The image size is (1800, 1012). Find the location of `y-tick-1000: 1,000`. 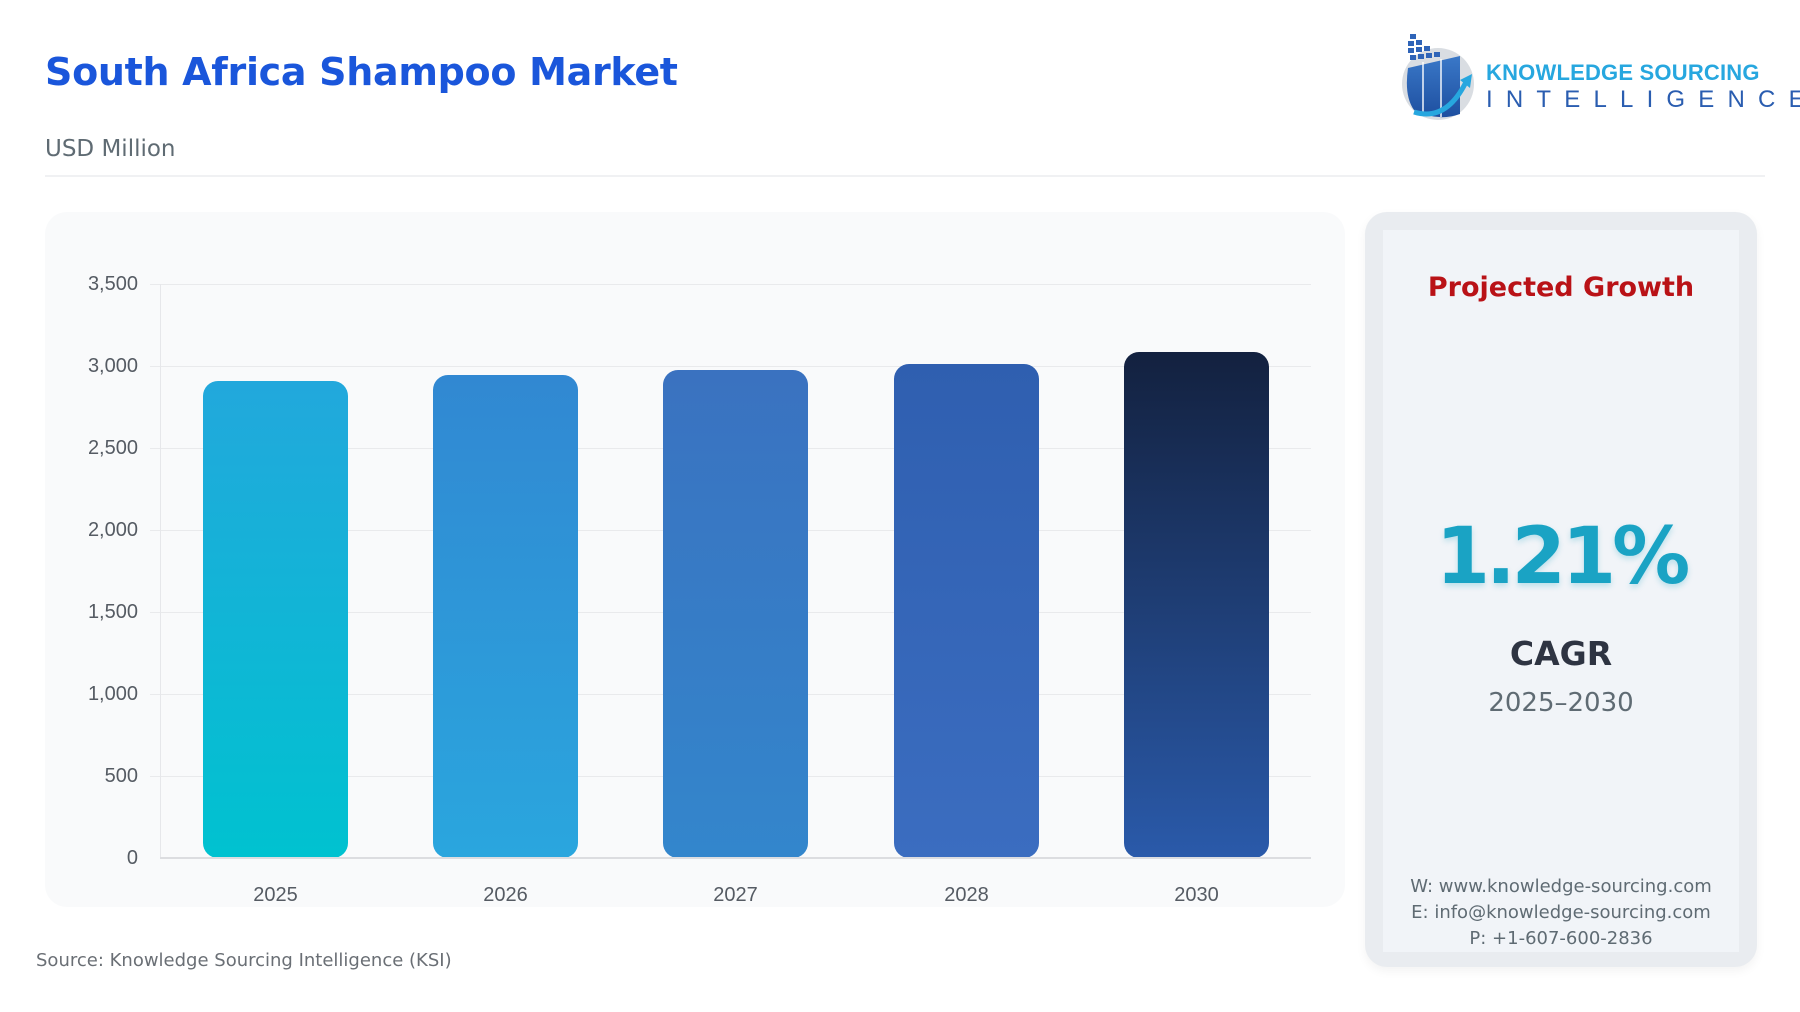

y-tick-1000: 1,000 is located at coordinates (112, 694).